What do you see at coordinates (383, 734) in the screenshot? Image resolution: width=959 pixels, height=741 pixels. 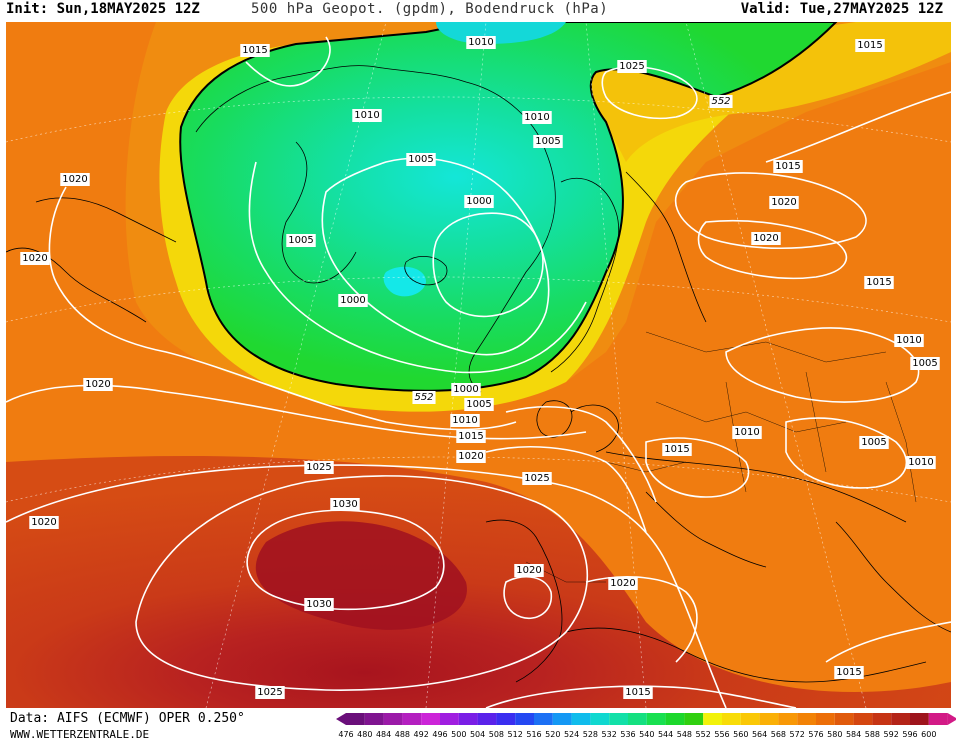 I see `legend-tick-label: 484` at bounding box center [383, 734].